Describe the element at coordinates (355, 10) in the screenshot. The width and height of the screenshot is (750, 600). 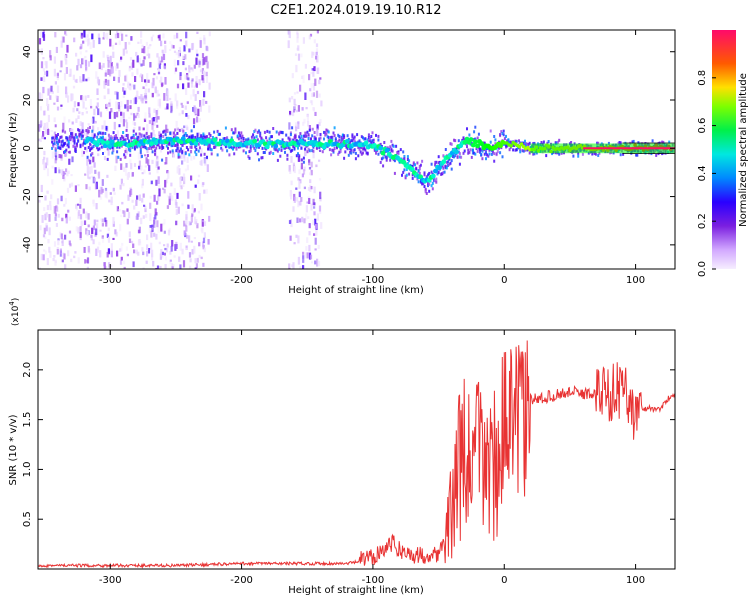
I see `chart-title: C2E1.2024.019.19.10.R12` at that location.